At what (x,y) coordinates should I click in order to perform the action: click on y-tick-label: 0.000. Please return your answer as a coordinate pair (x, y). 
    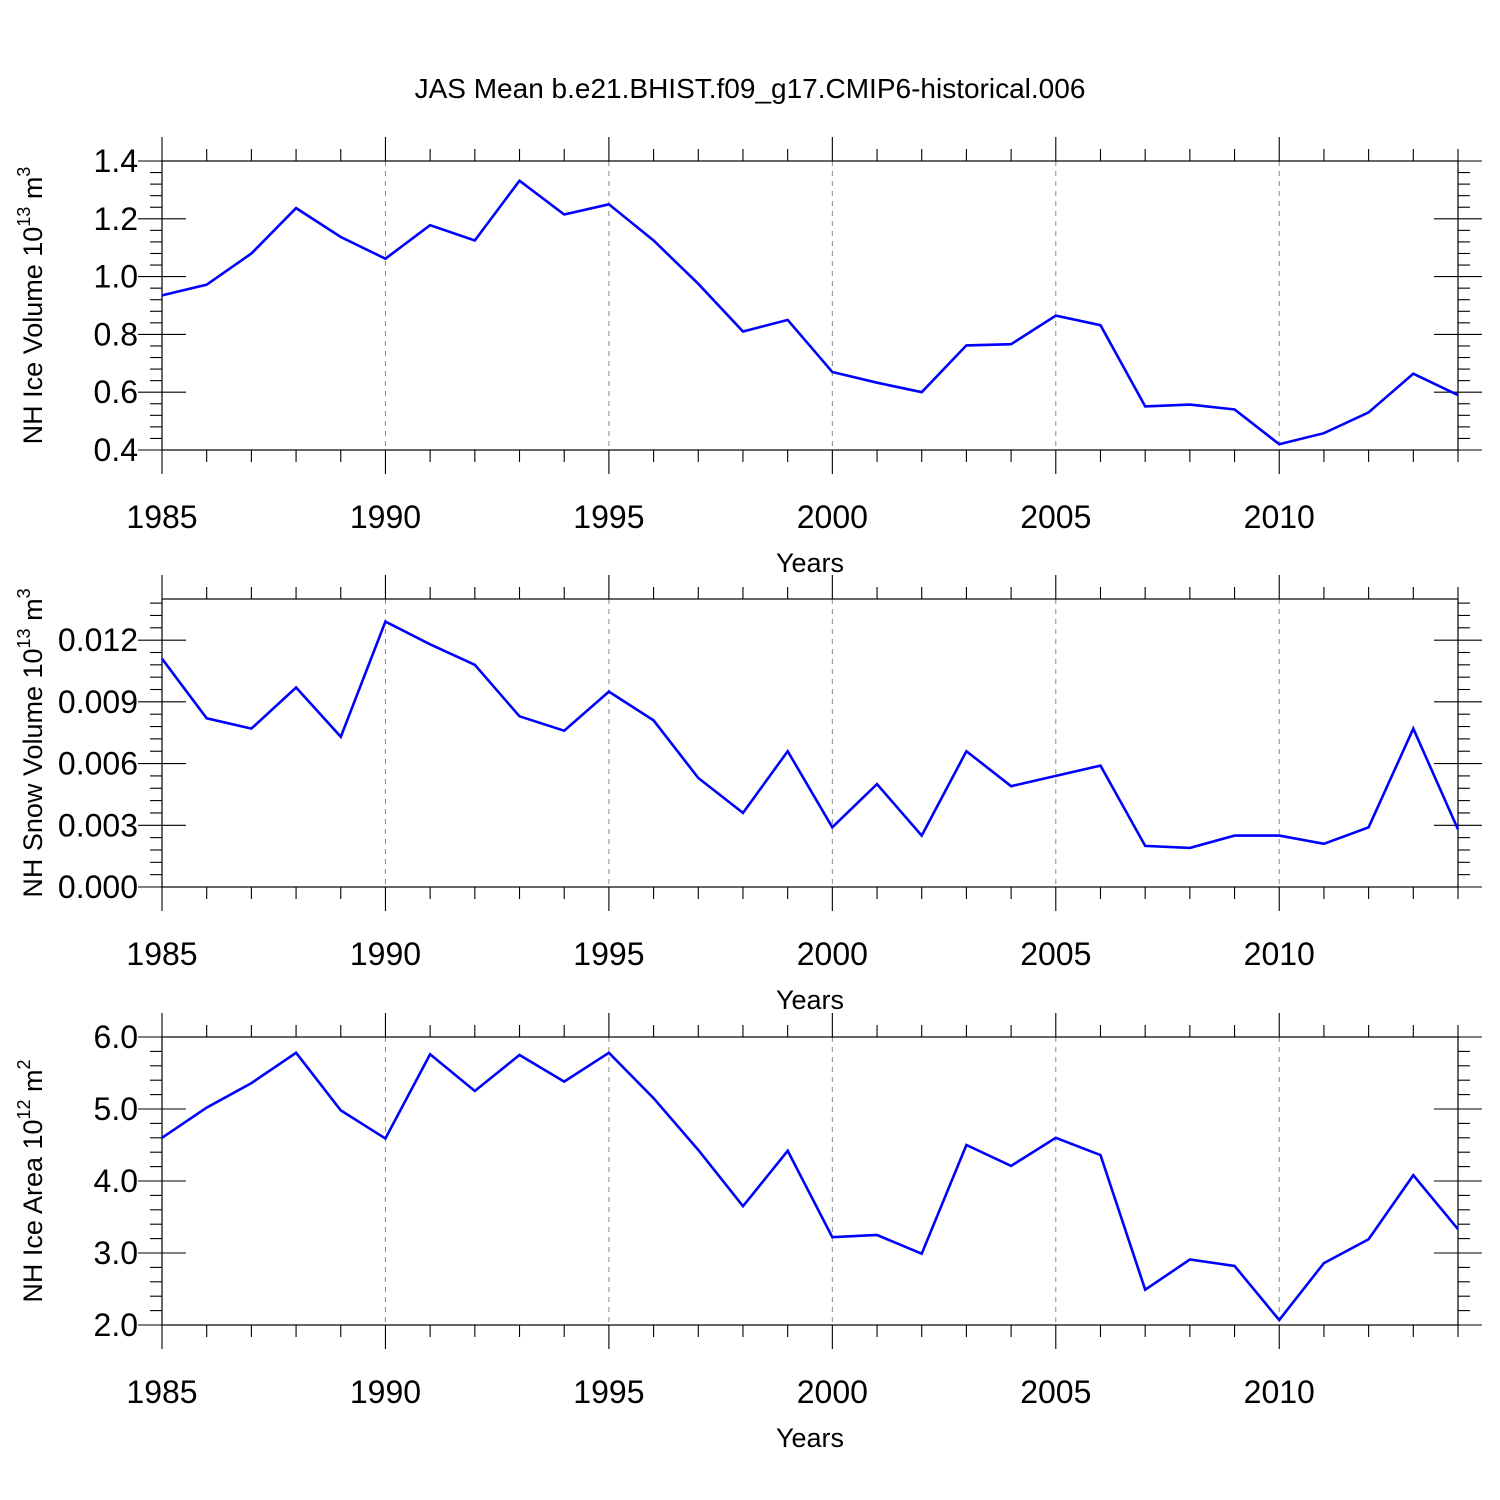
    Looking at the image, I should click on (98, 887).